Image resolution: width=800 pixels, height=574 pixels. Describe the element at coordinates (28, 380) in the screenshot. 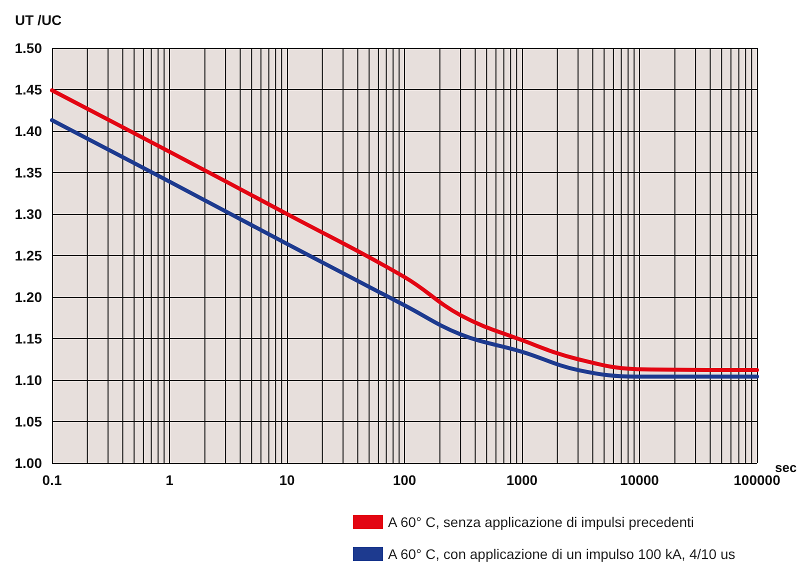

I see `y-tick-label: 1.10` at that location.